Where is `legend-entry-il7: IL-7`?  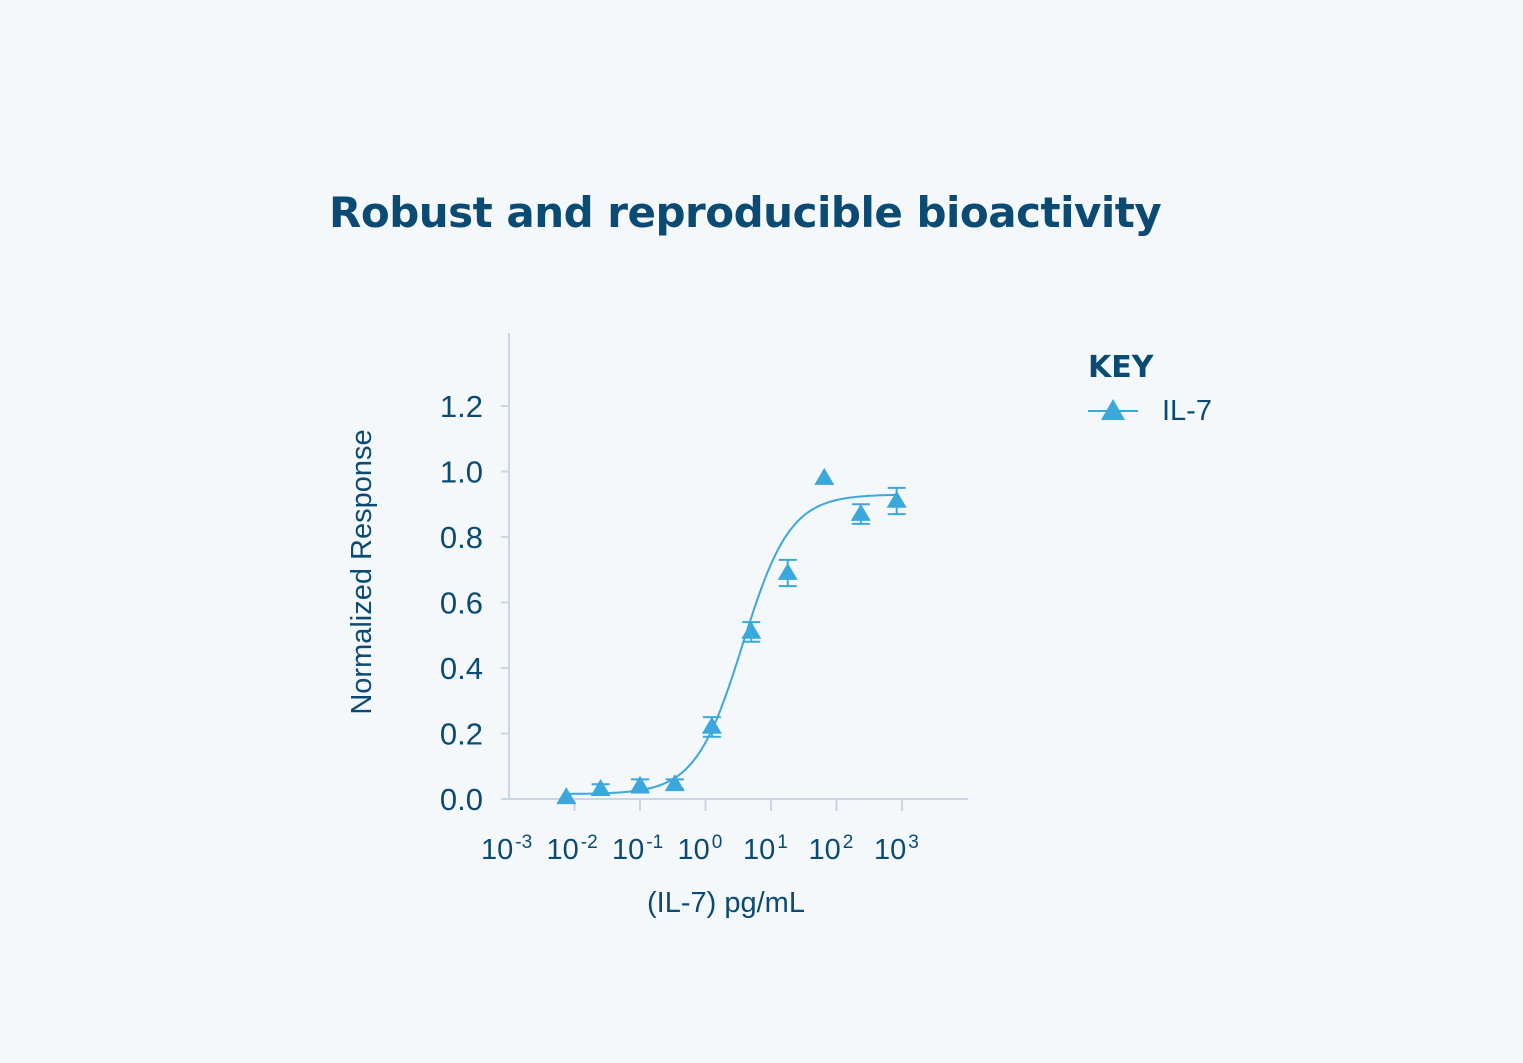 legend-entry-il7: IL-7 is located at coordinates (1150, 411).